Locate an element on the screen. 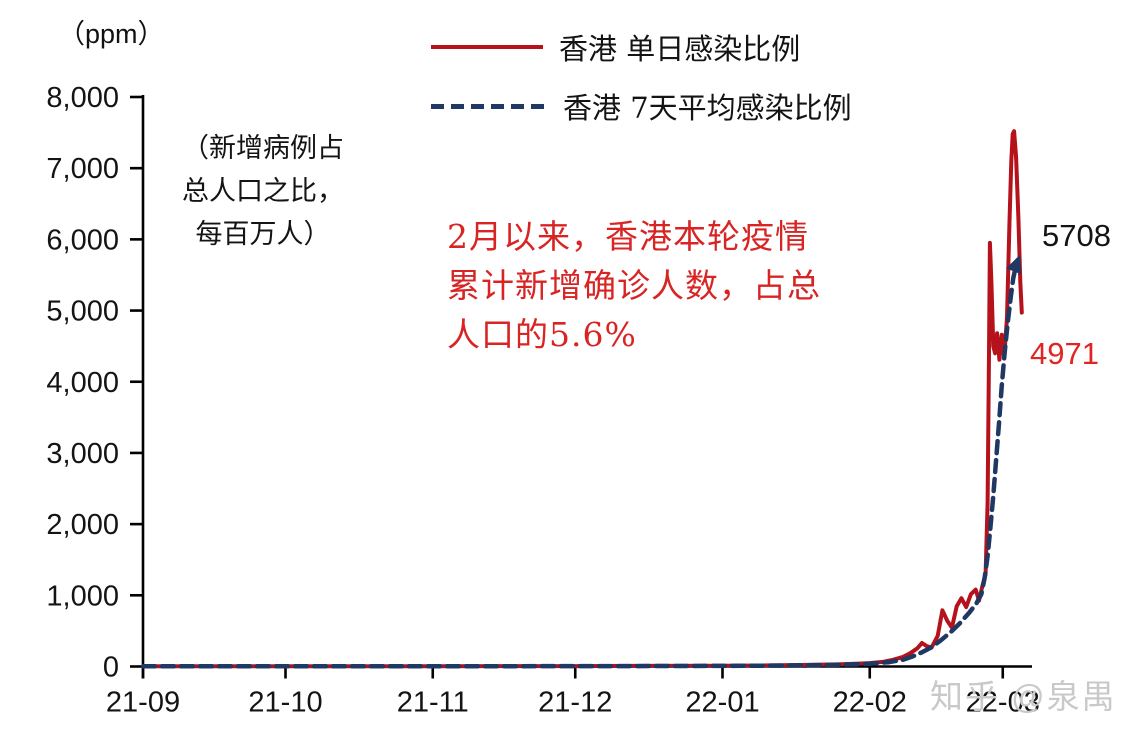  end-value-label-average: 5708 is located at coordinates (1076, 235).